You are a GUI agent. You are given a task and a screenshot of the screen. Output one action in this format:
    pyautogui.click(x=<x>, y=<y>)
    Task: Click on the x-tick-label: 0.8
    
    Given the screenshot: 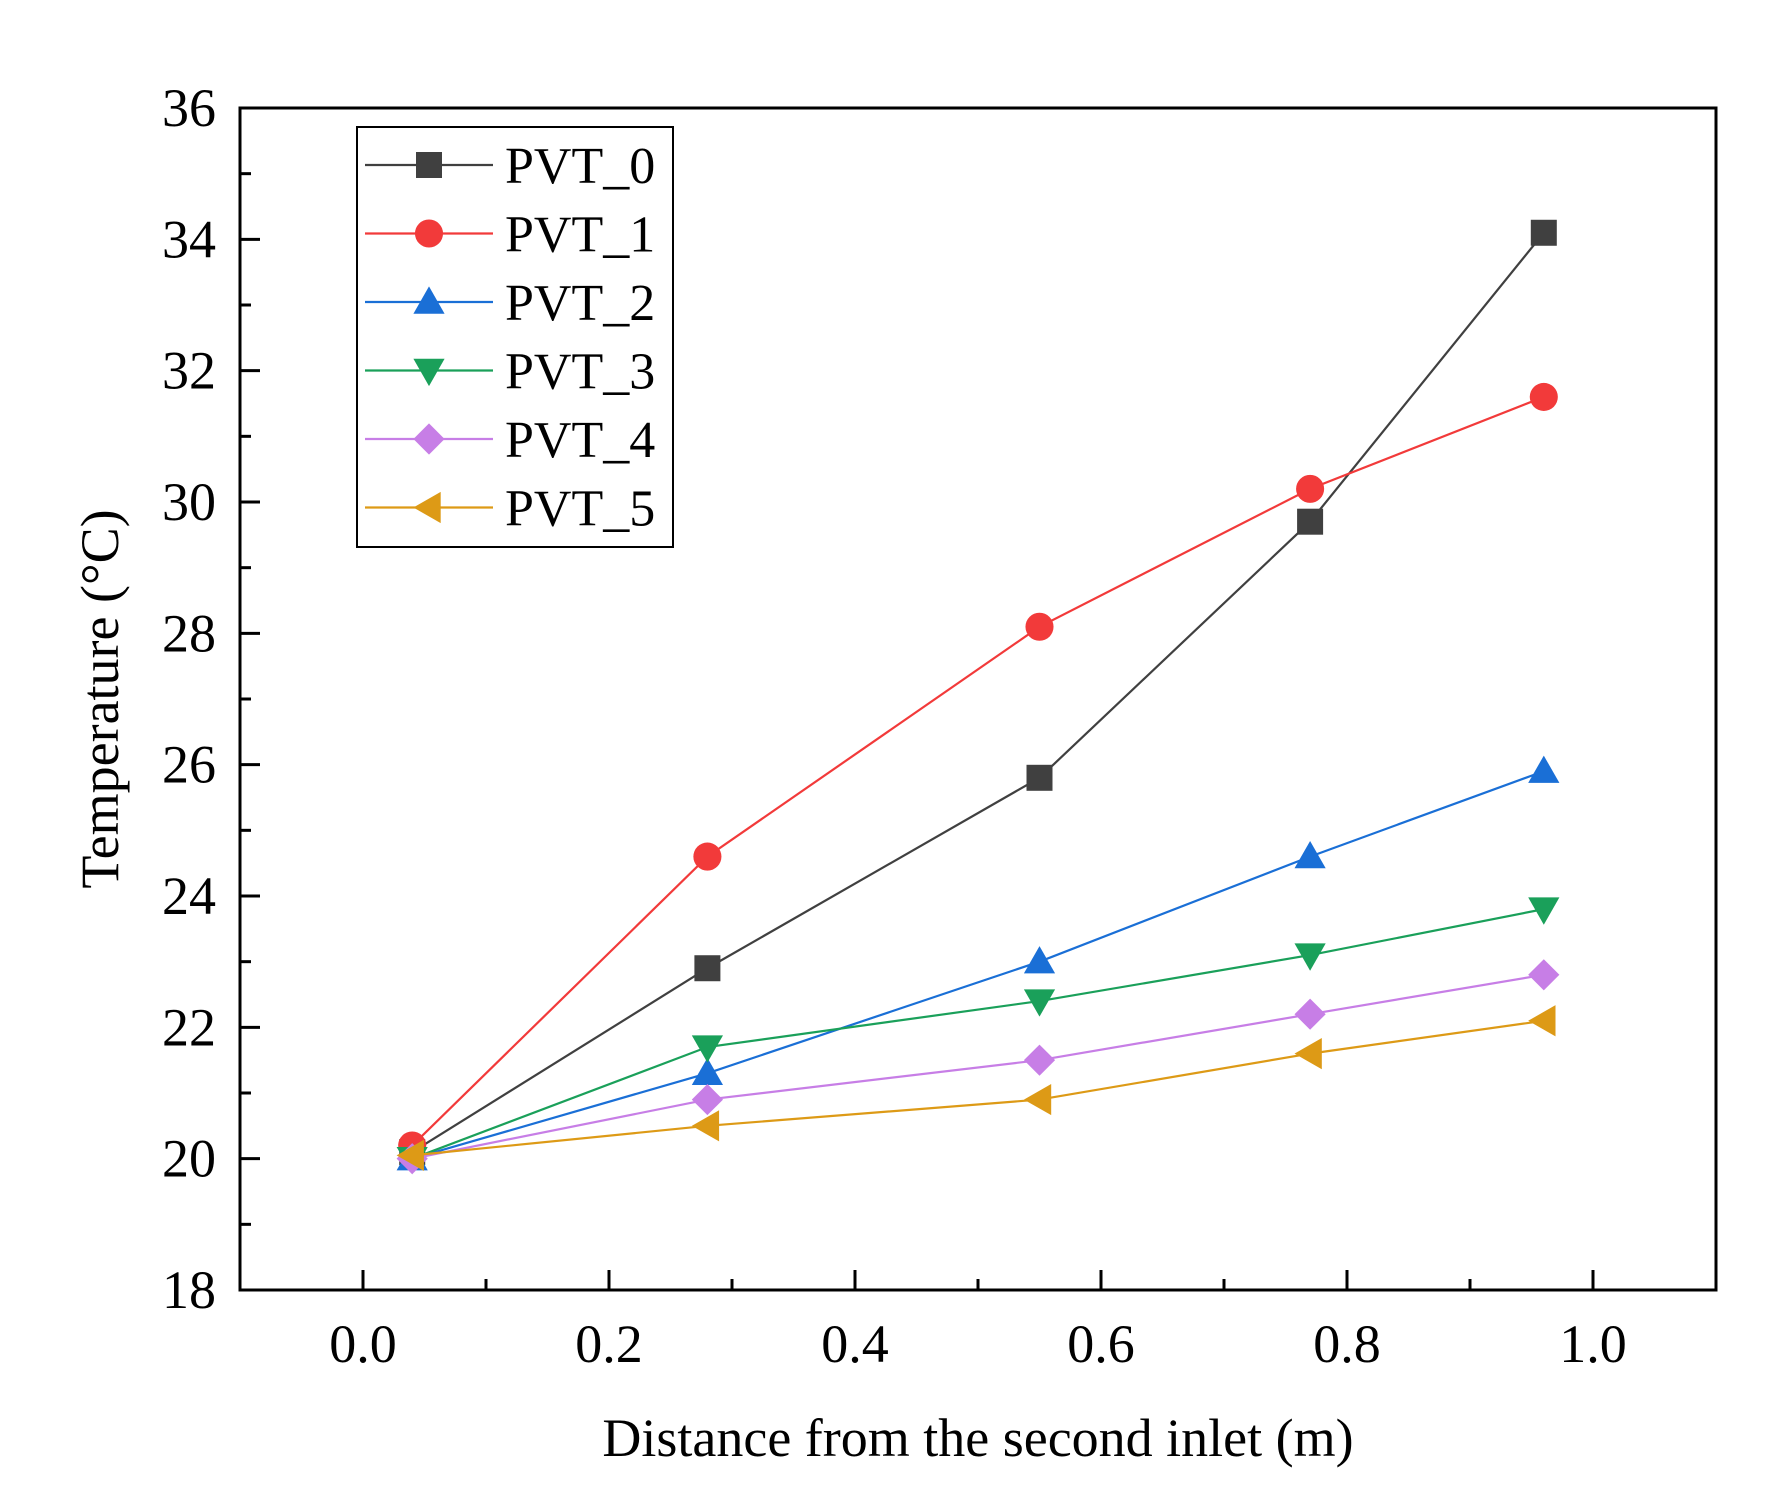 What is the action you would take?
    pyautogui.click(x=1347, y=1344)
    